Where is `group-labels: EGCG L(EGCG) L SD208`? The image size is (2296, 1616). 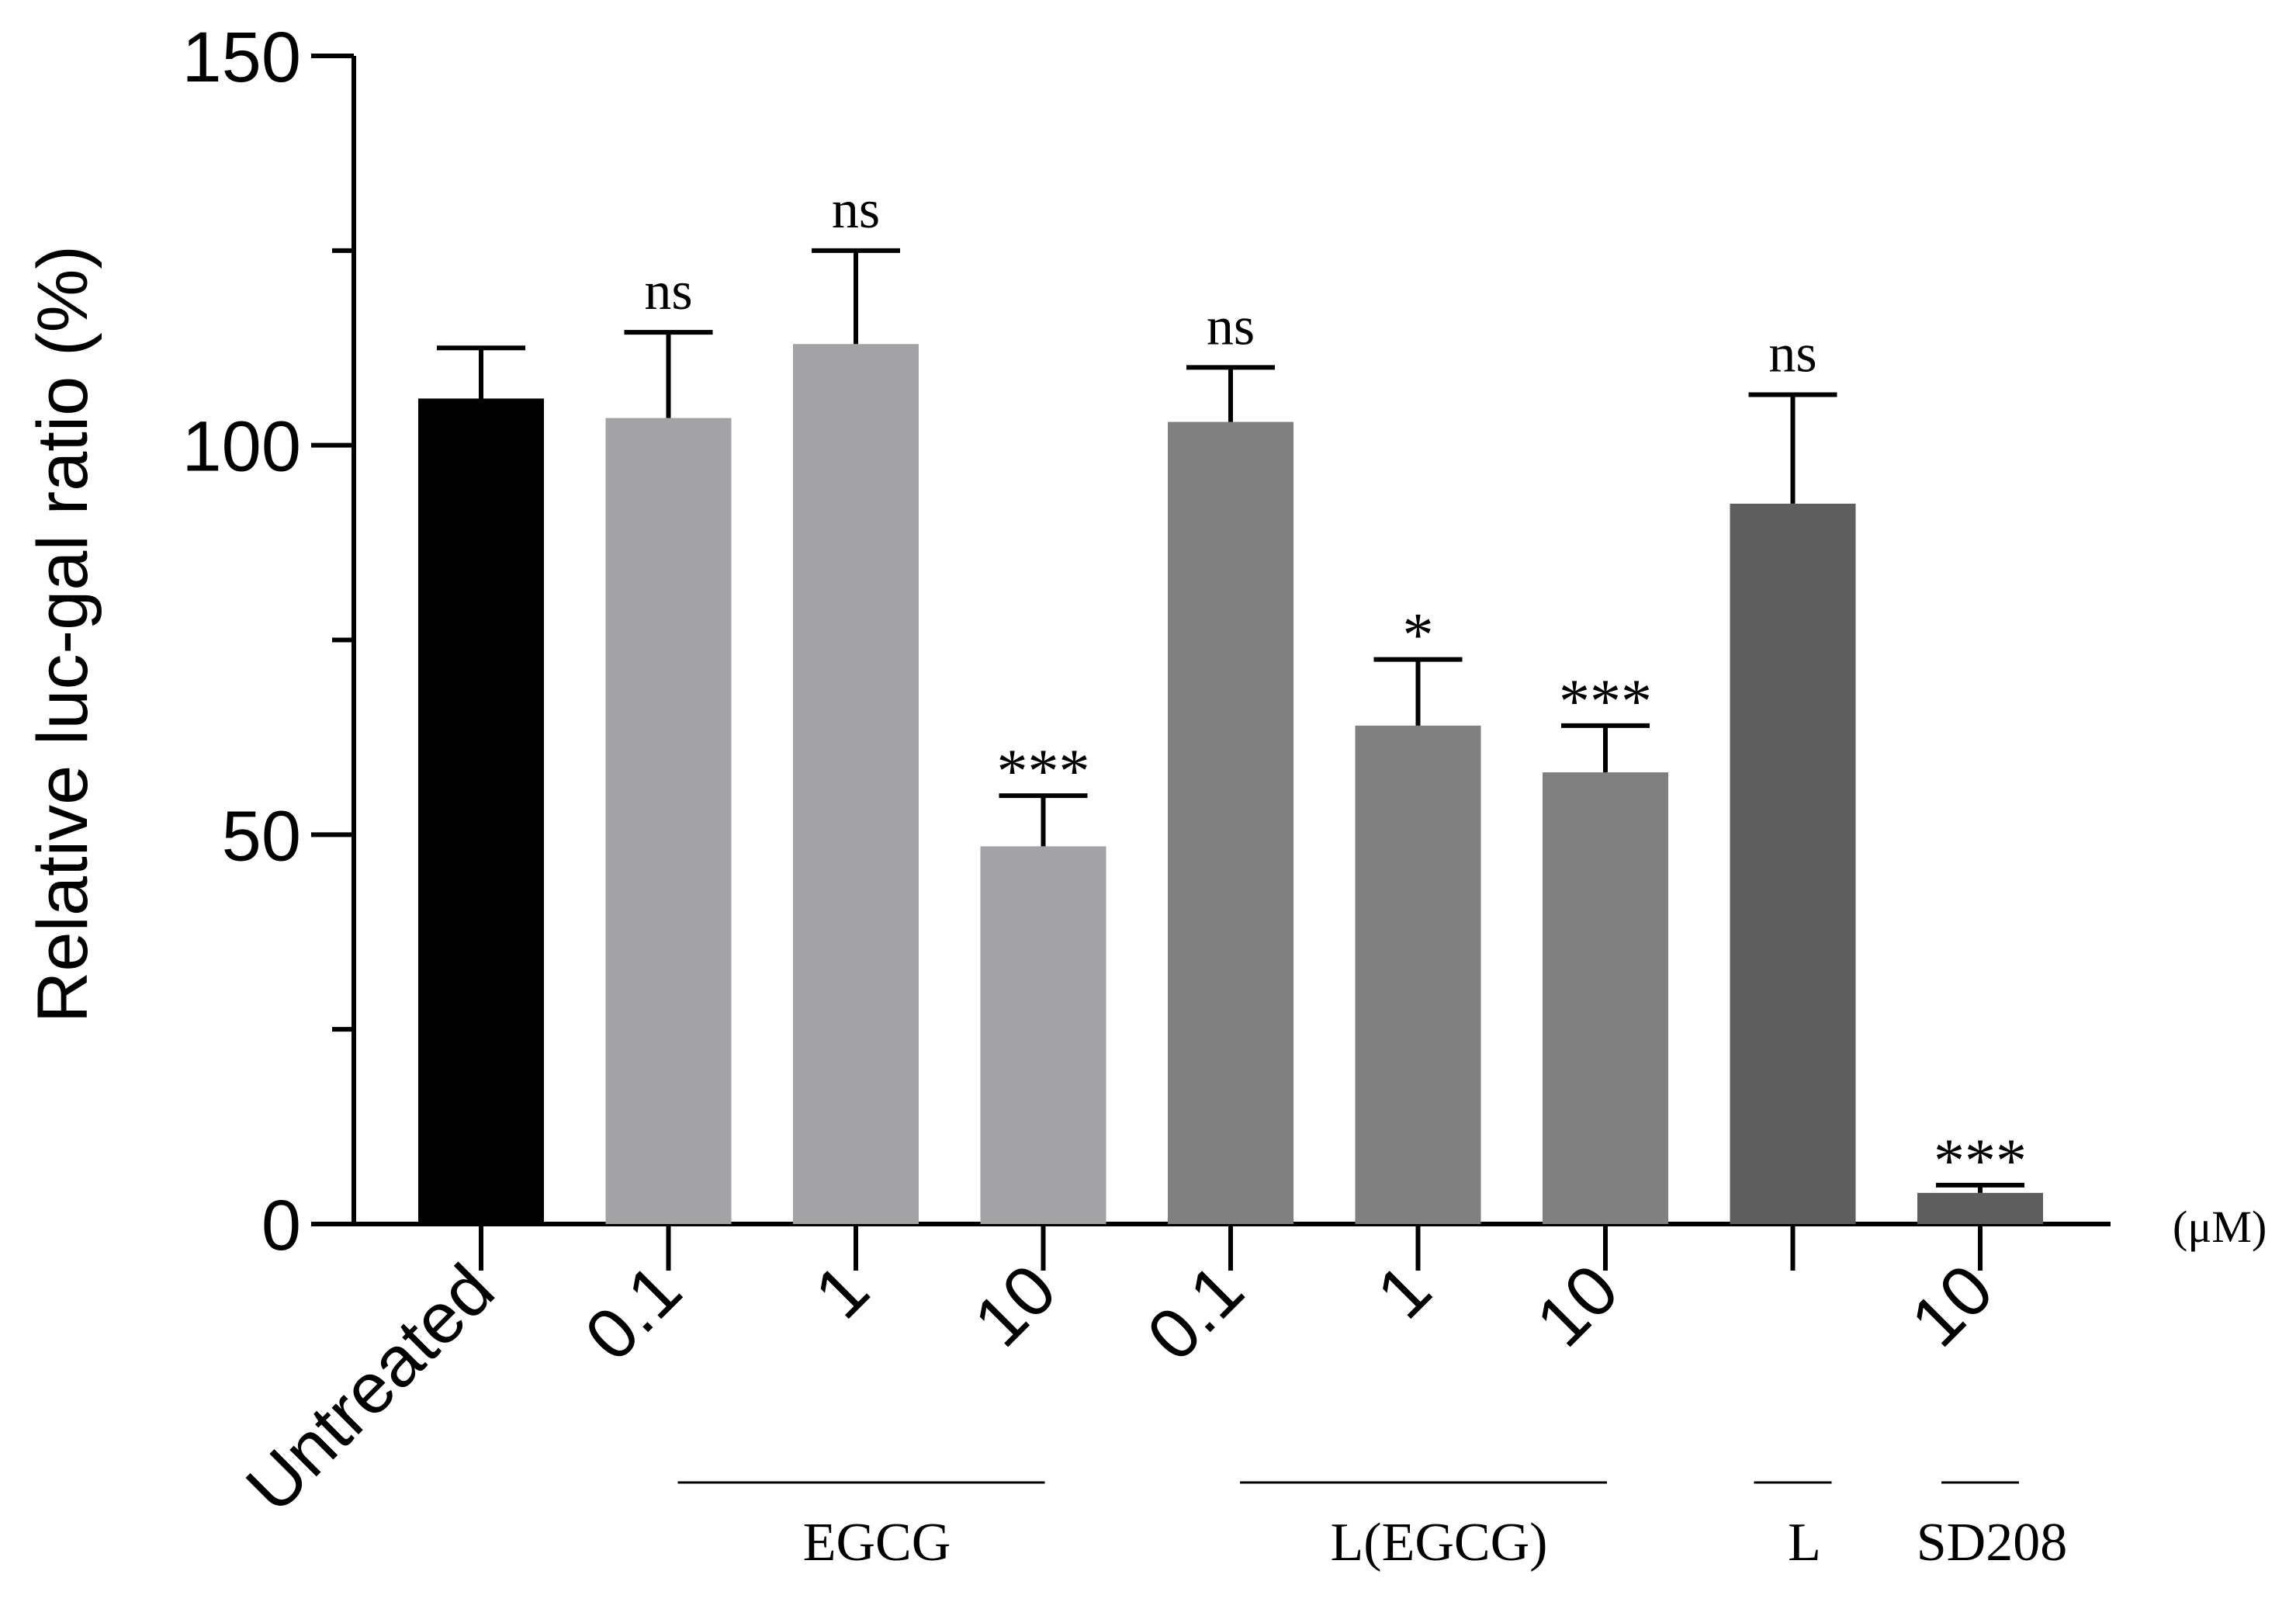 group-labels: EGCG L(EGCG) L SD208 is located at coordinates (1372, 1527).